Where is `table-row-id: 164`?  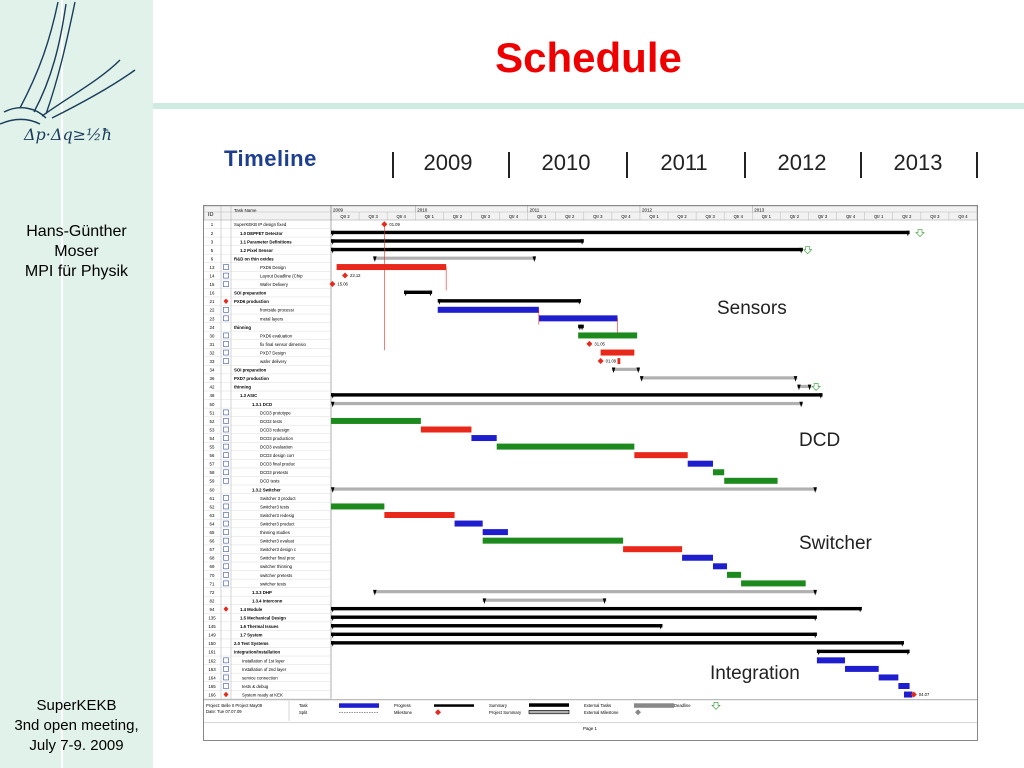
table-row-id: 164 is located at coordinates (212, 677).